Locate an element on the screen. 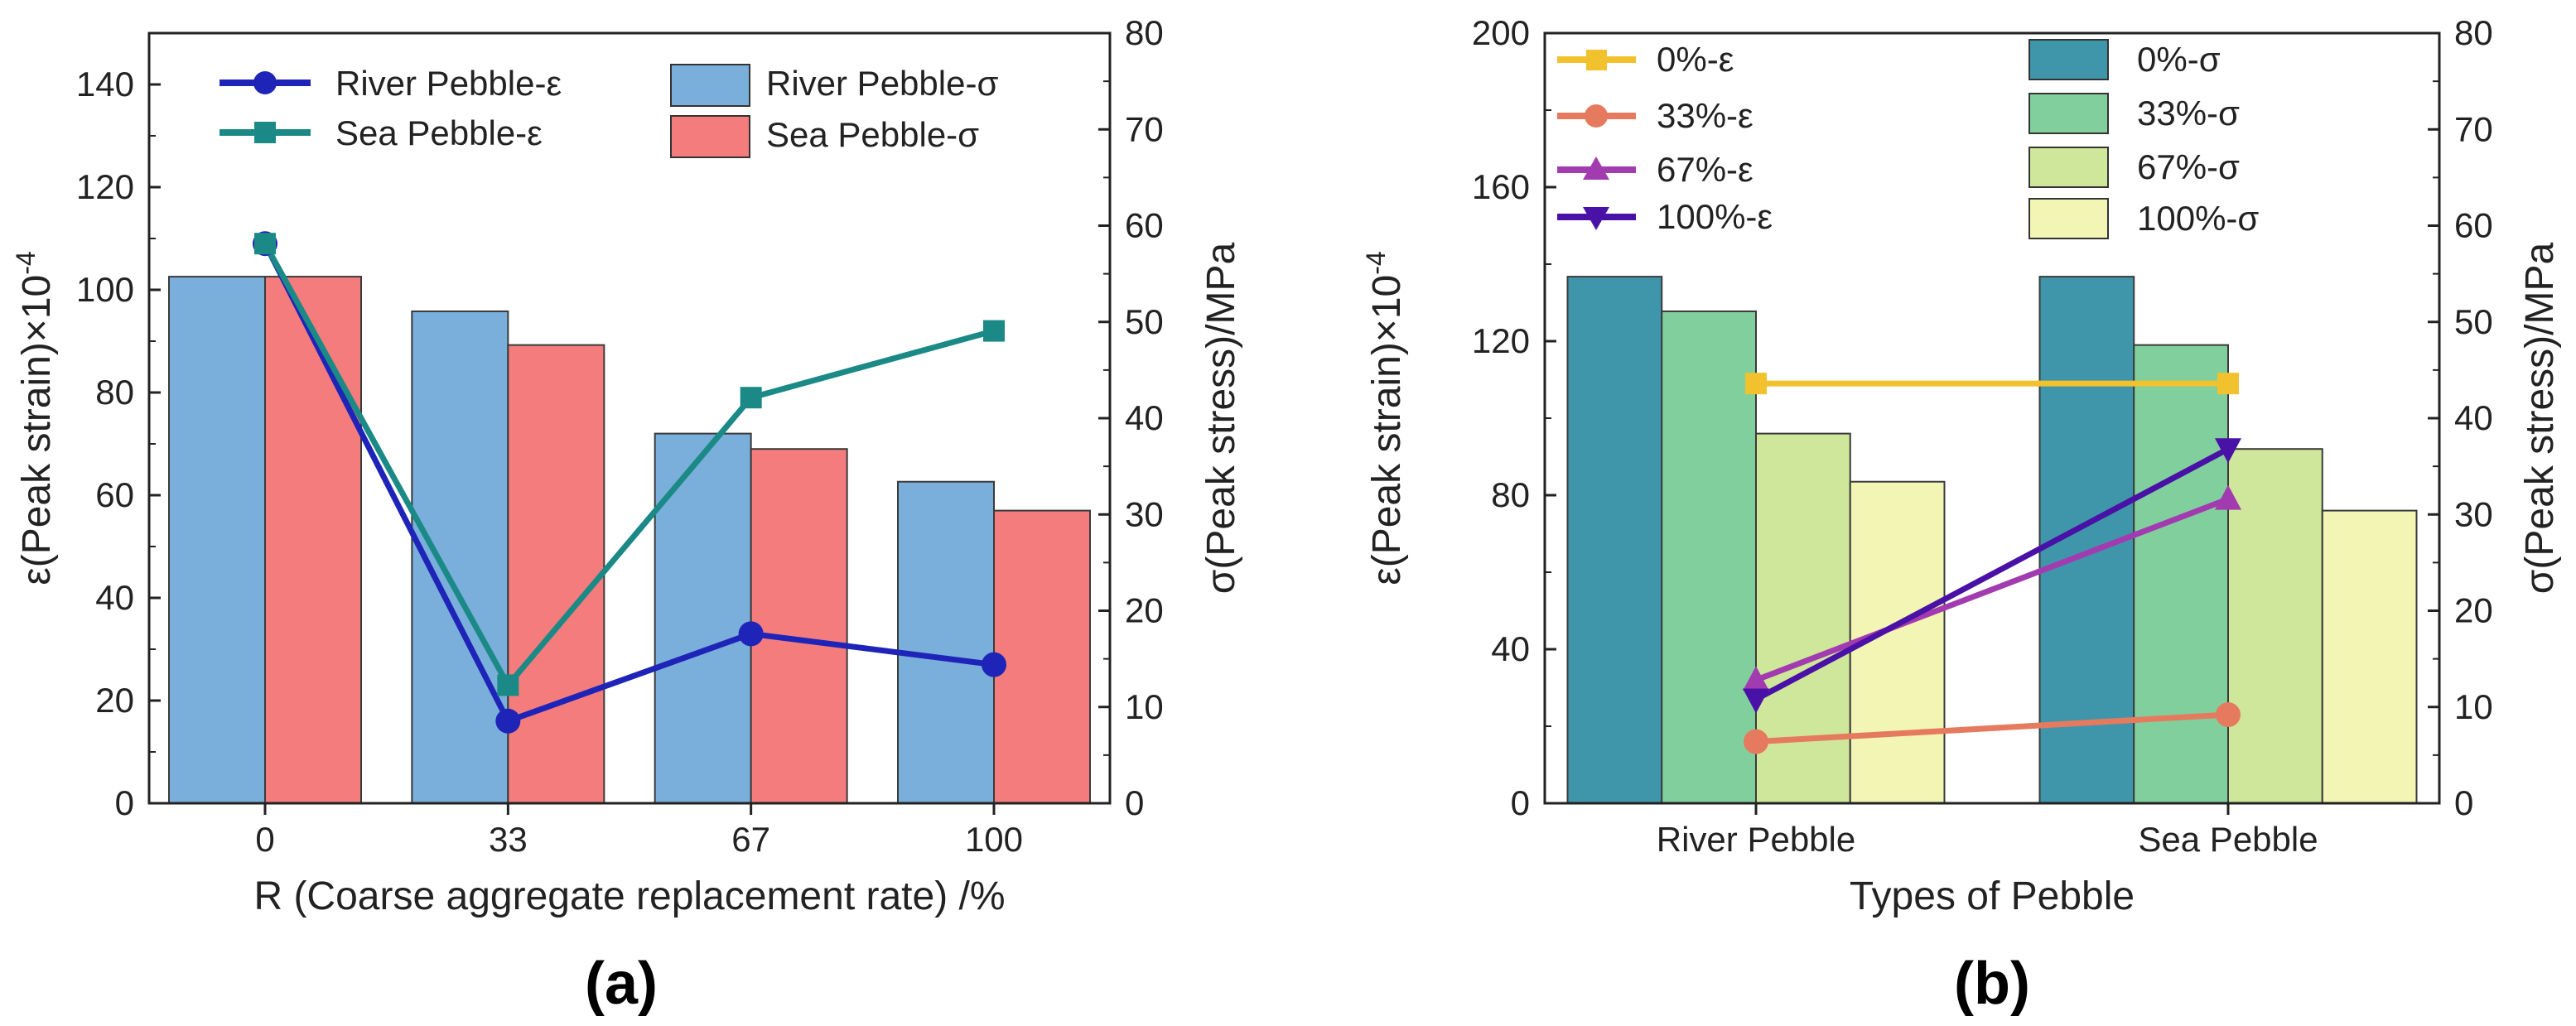 Image resolution: width=2576 pixels, height=1026 pixels. a-xtick-label-67: 67 is located at coordinates (750, 839).